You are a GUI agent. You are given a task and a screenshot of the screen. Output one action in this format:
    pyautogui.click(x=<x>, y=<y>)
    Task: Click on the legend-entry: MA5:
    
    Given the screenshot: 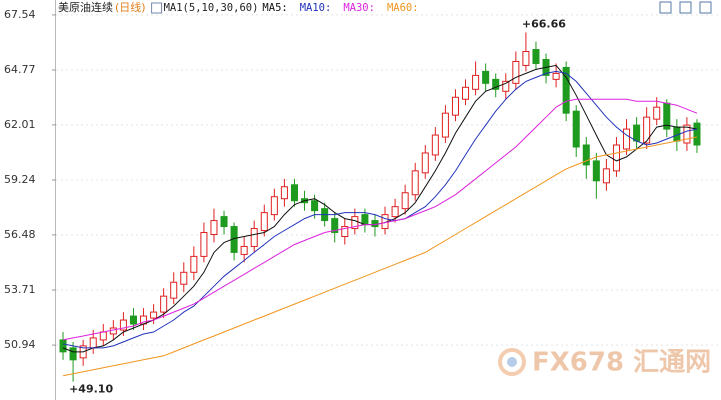 What is the action you would take?
    pyautogui.click(x=274, y=8)
    